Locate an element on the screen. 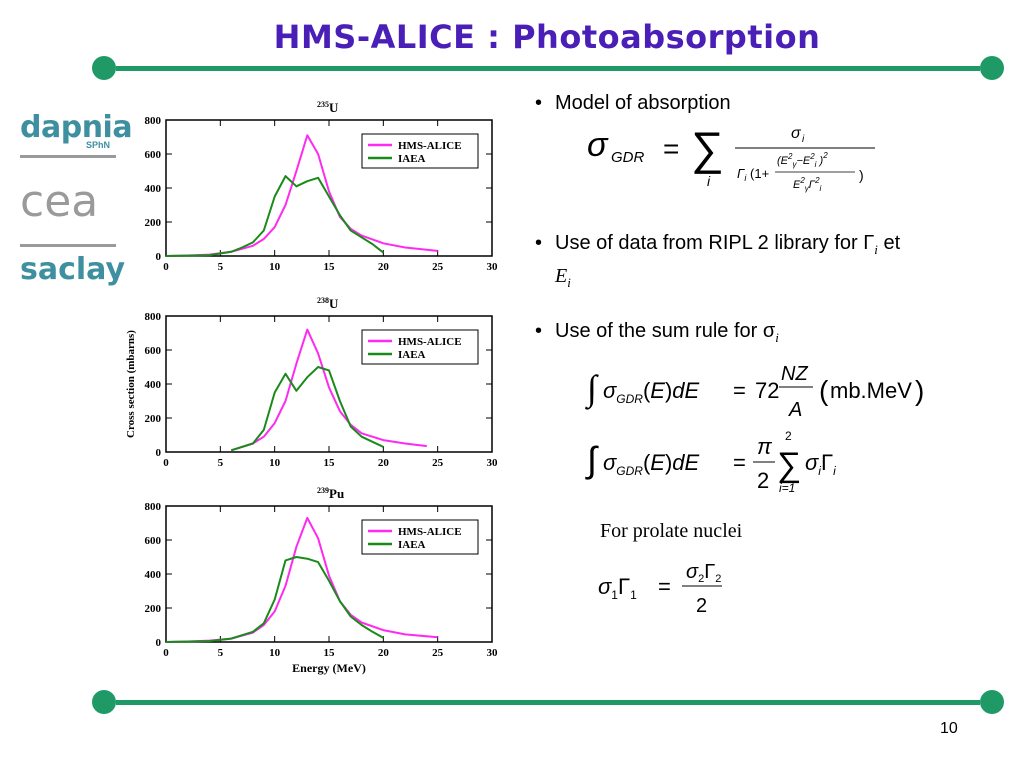  slide-title: HMS-ALICE : Photoabsorption is located at coordinates (547, 37).